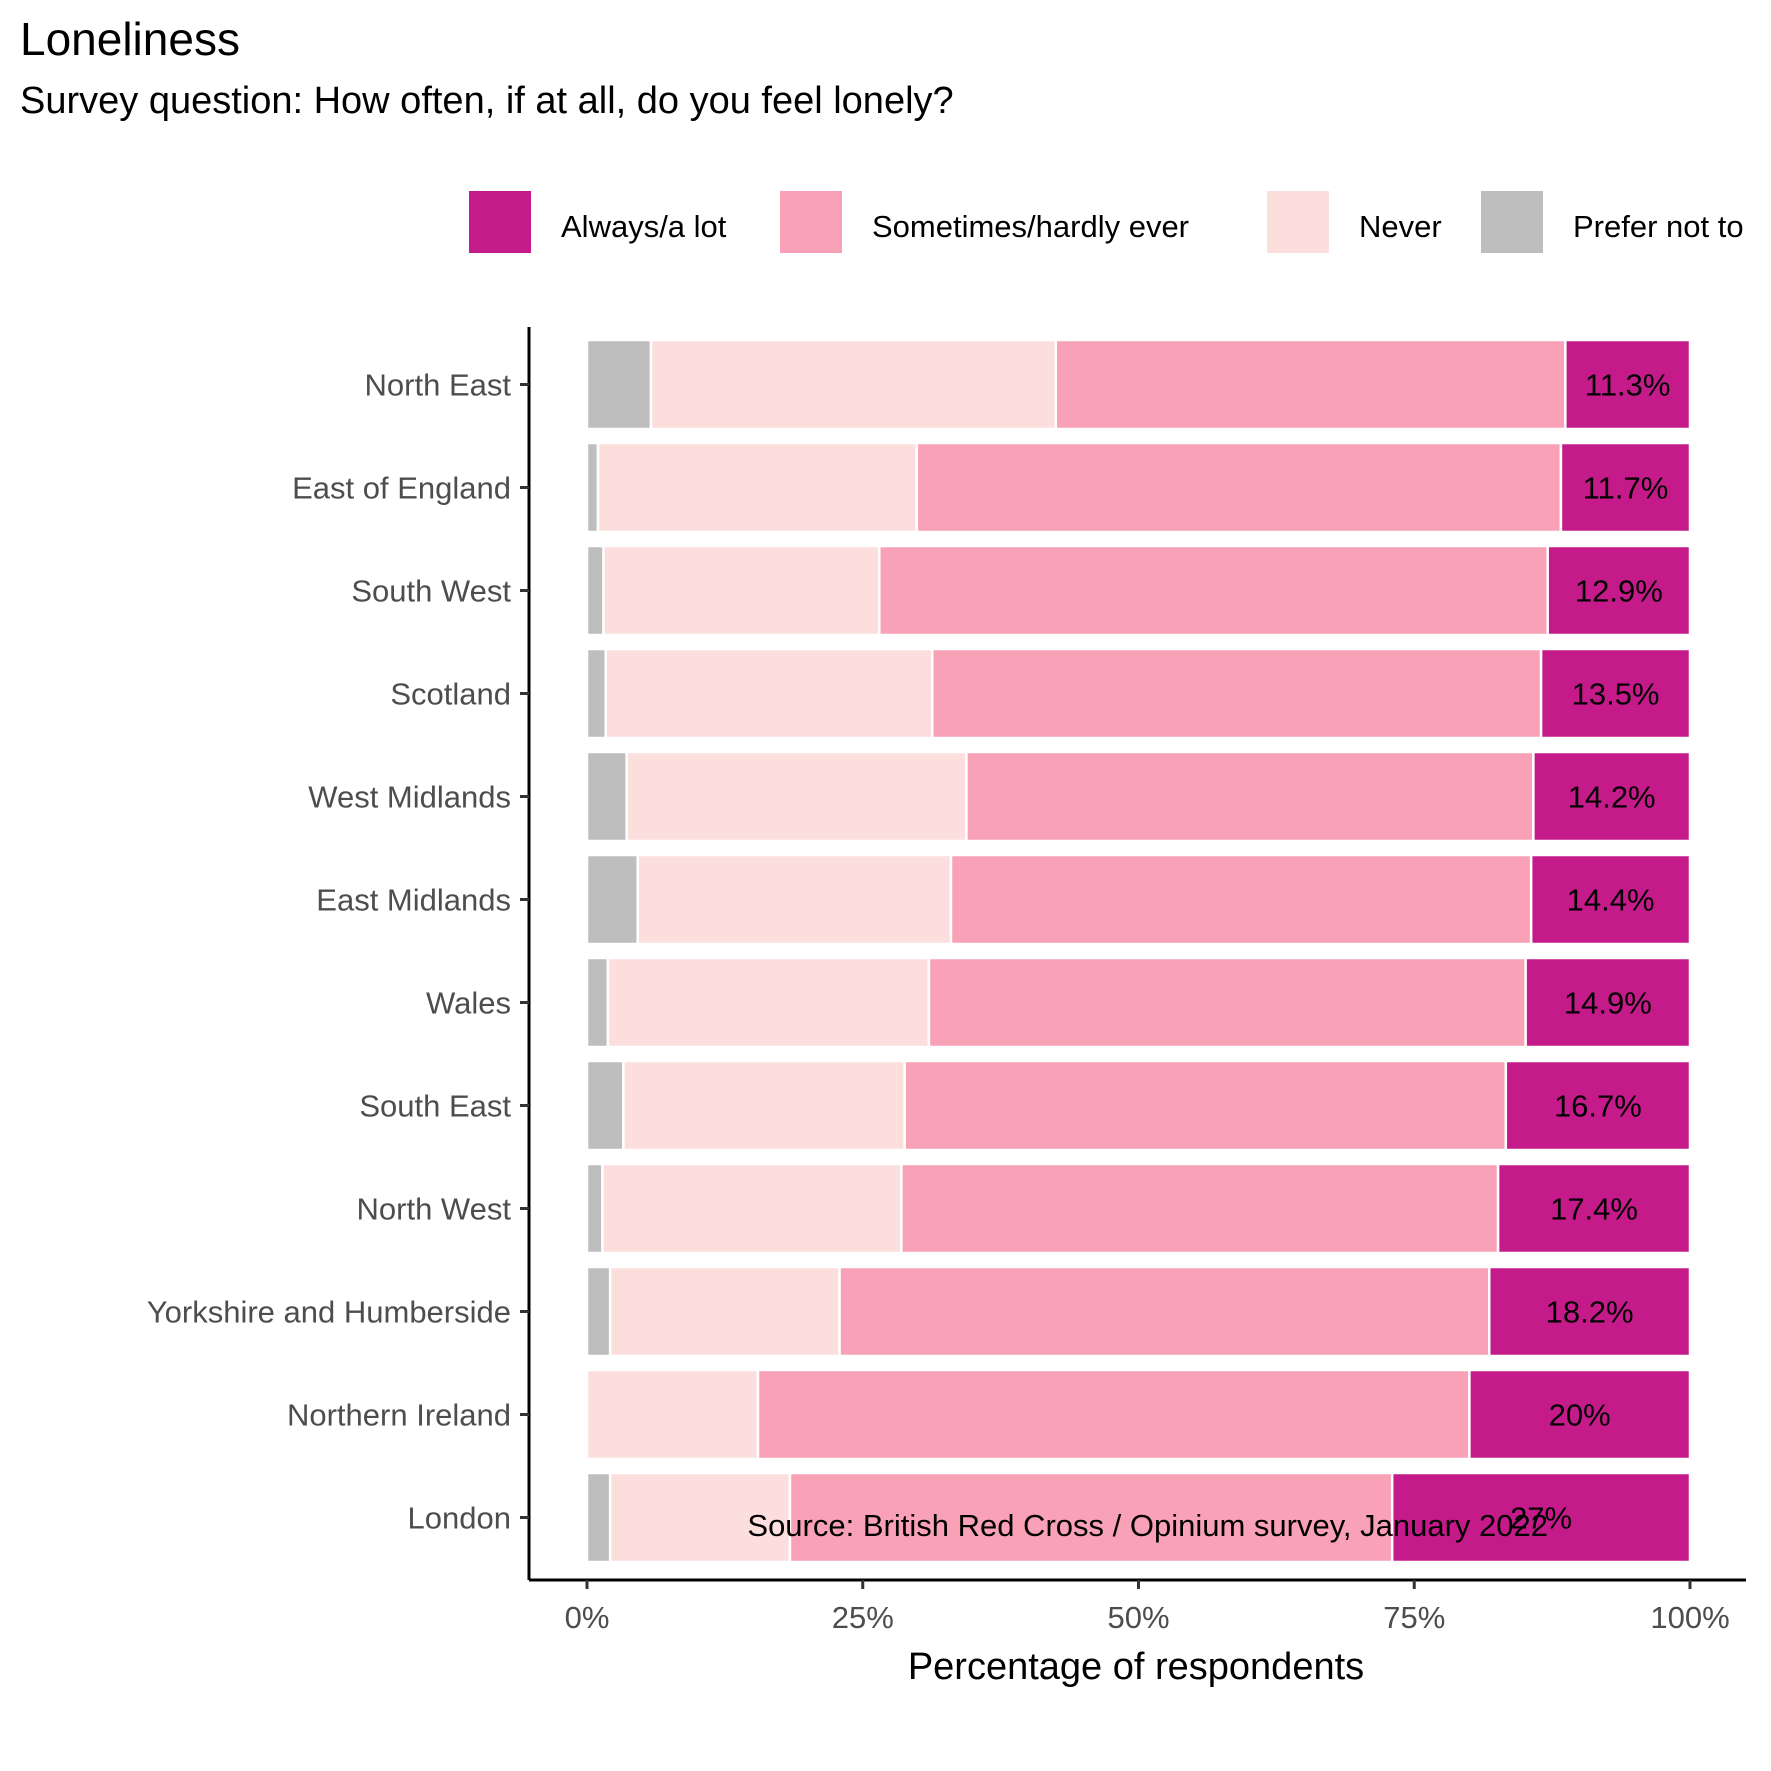 This screenshot has width=1771, height=1771. What do you see at coordinates (811, 222) in the screenshot?
I see `legend-swatch-sometimes-hardly-ever` at bounding box center [811, 222].